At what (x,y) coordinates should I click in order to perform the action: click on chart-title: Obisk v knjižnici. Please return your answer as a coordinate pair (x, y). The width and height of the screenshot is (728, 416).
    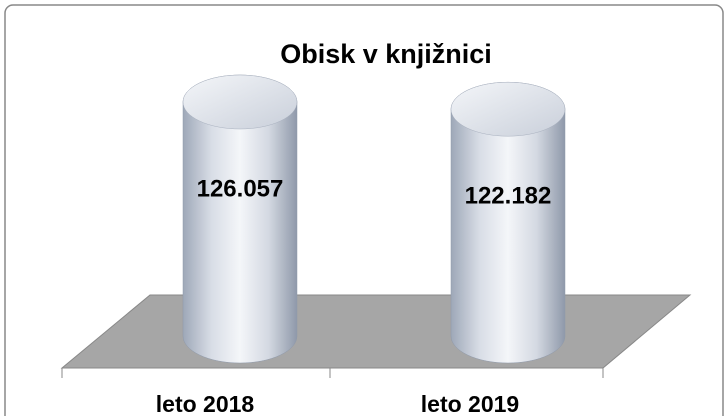
    Looking at the image, I should click on (386, 54).